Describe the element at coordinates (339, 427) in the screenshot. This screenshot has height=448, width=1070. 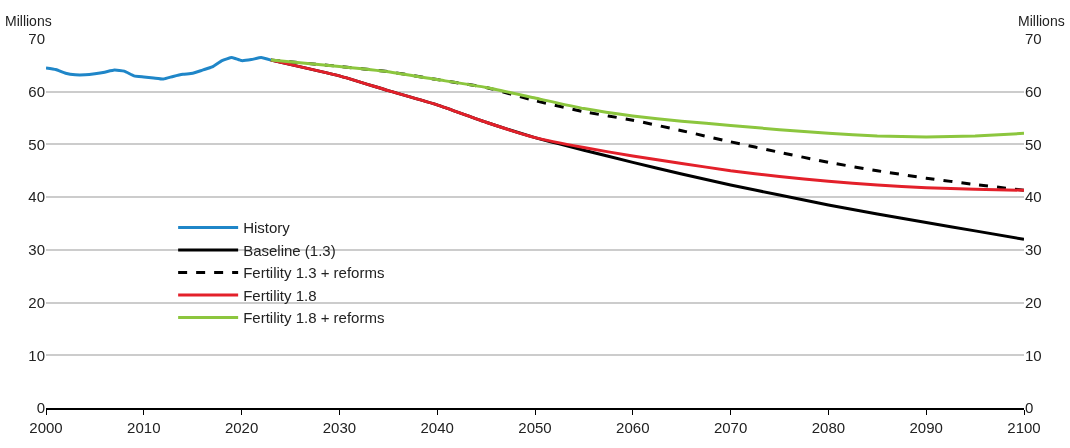
I see `x-tick-label: 2030` at that location.